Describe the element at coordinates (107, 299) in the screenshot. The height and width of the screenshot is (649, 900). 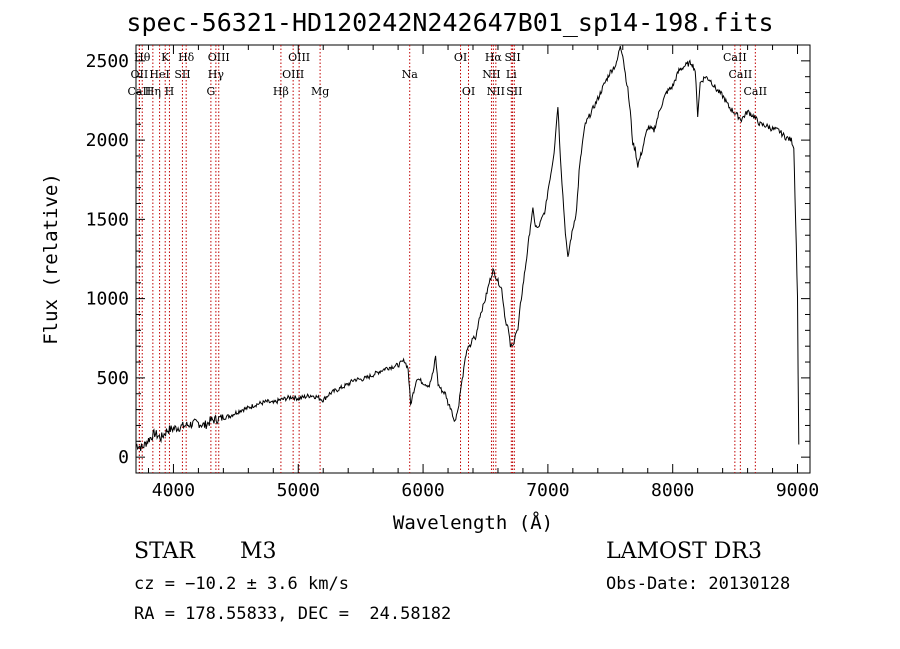
I see `y-tick-label: 1000` at that location.